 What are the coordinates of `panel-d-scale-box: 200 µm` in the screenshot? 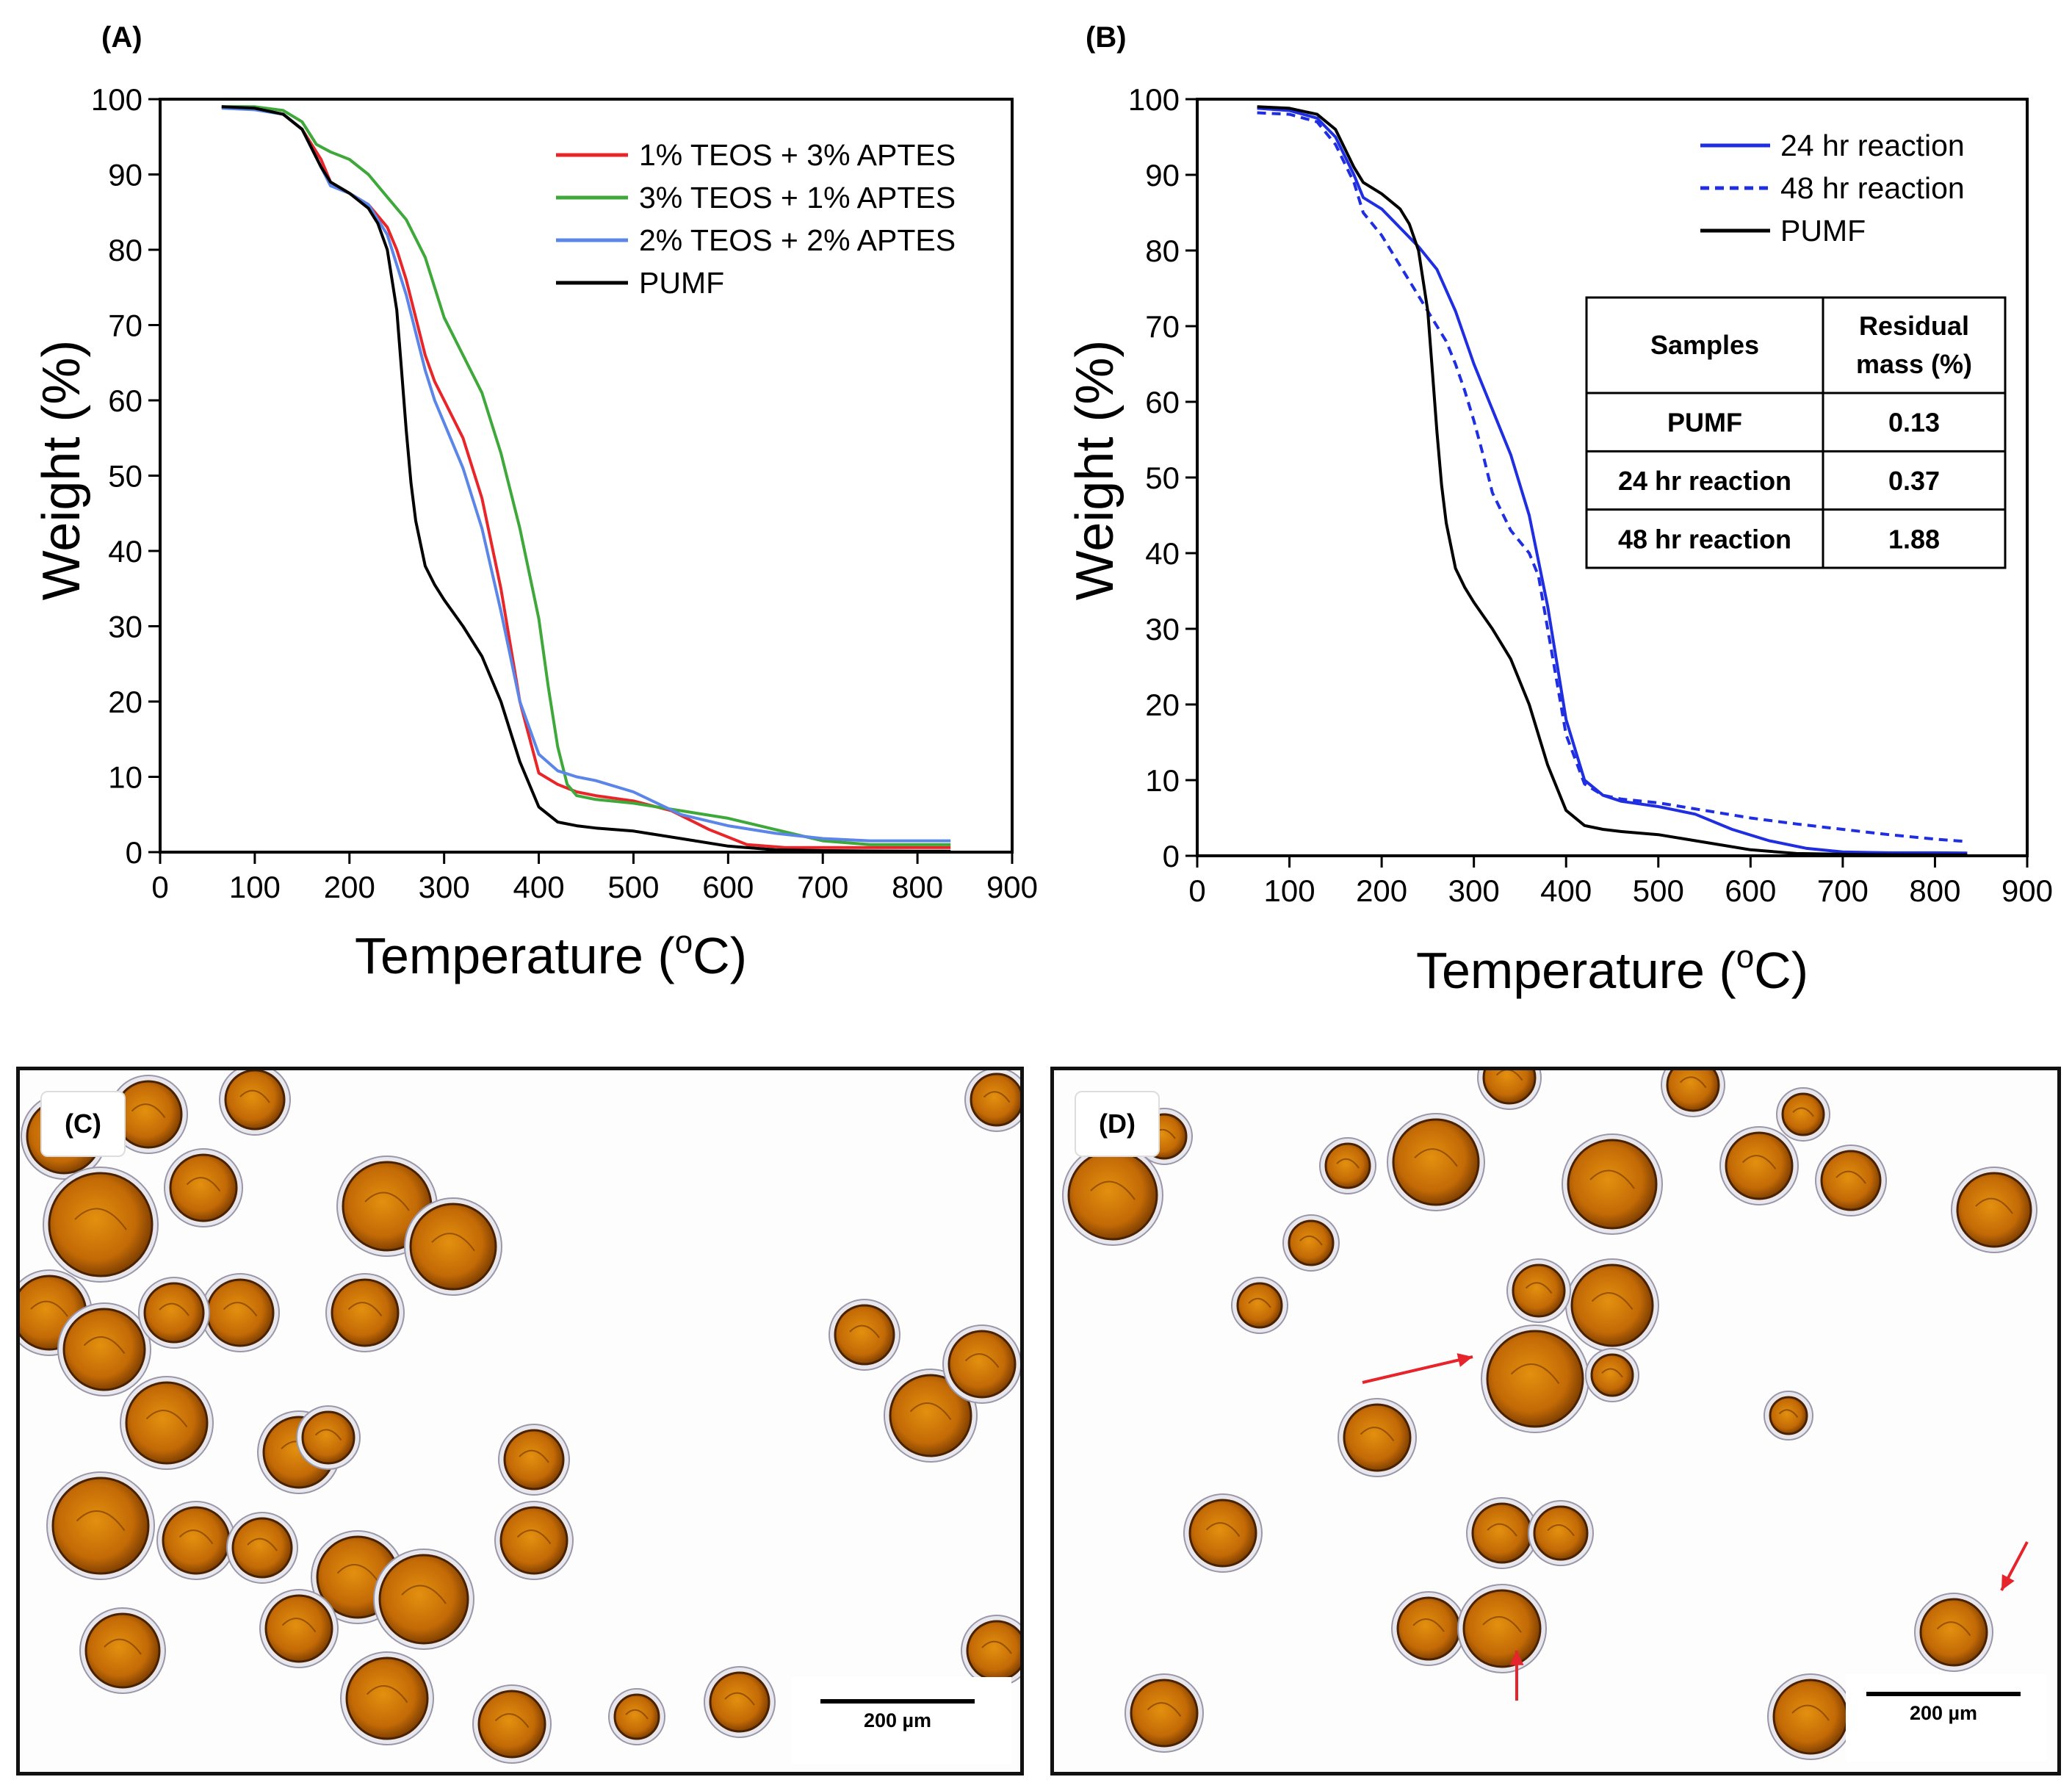 It's located at (1946, 1717).